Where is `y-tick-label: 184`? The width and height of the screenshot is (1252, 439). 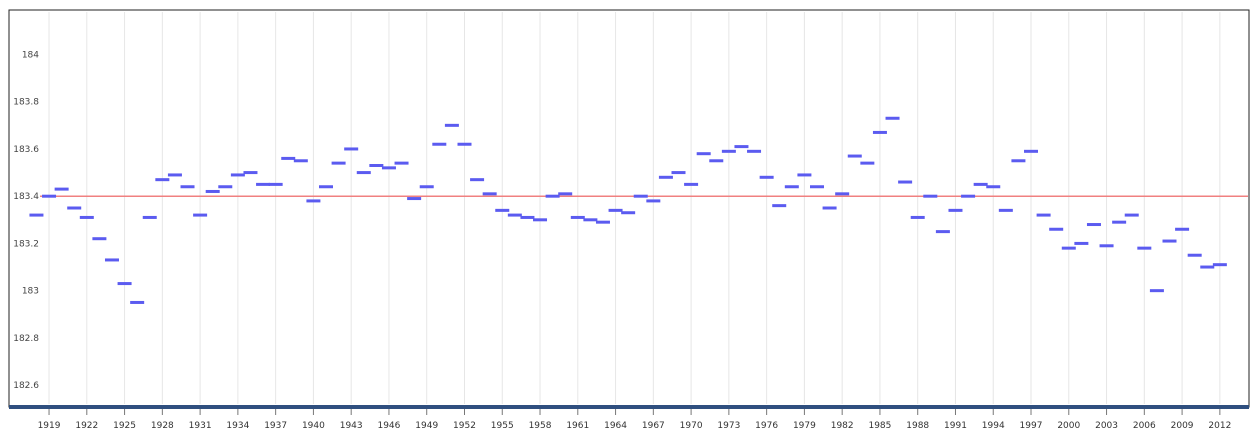 y-tick-label: 184 is located at coordinates (30, 56).